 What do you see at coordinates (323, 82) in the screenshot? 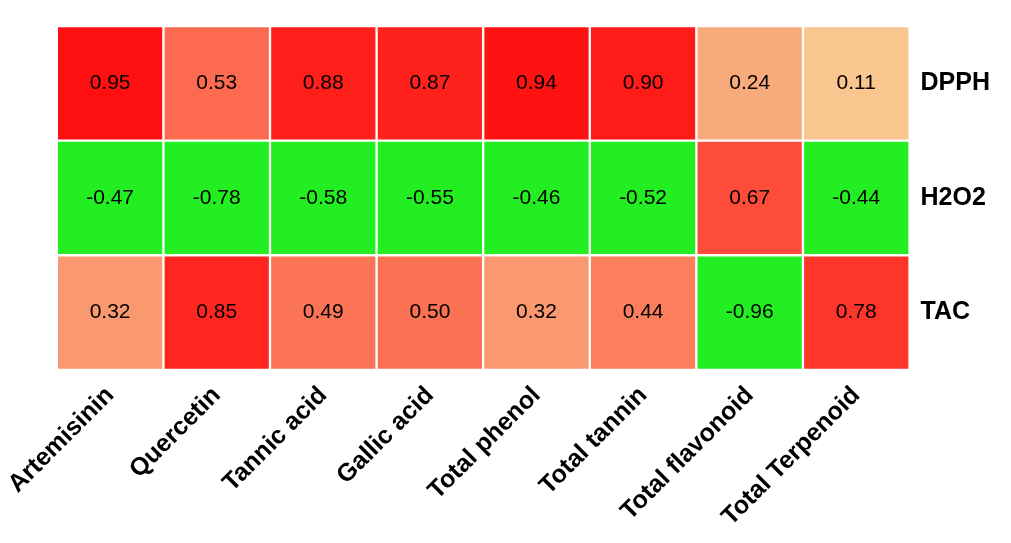
I see `data-label: 0.88` at bounding box center [323, 82].